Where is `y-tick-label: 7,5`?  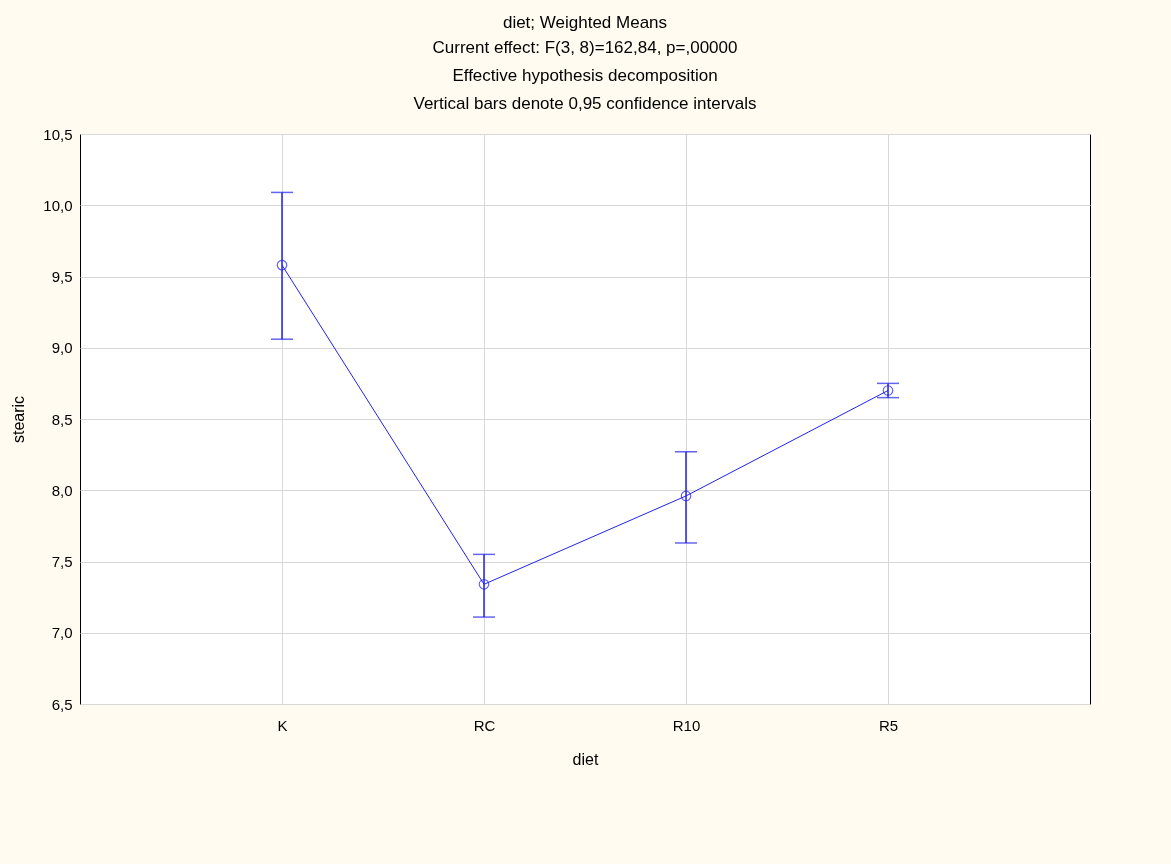 y-tick-label: 7,5 is located at coordinates (62, 561).